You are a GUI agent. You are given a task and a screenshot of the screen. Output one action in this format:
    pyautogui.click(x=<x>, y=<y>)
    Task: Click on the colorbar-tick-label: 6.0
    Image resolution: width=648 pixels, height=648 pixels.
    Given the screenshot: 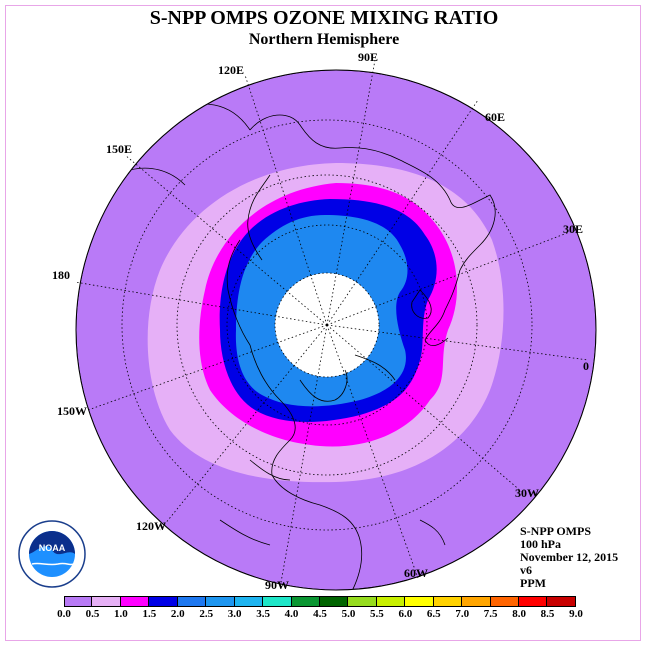 What is the action you would take?
    pyautogui.click(x=405, y=614)
    